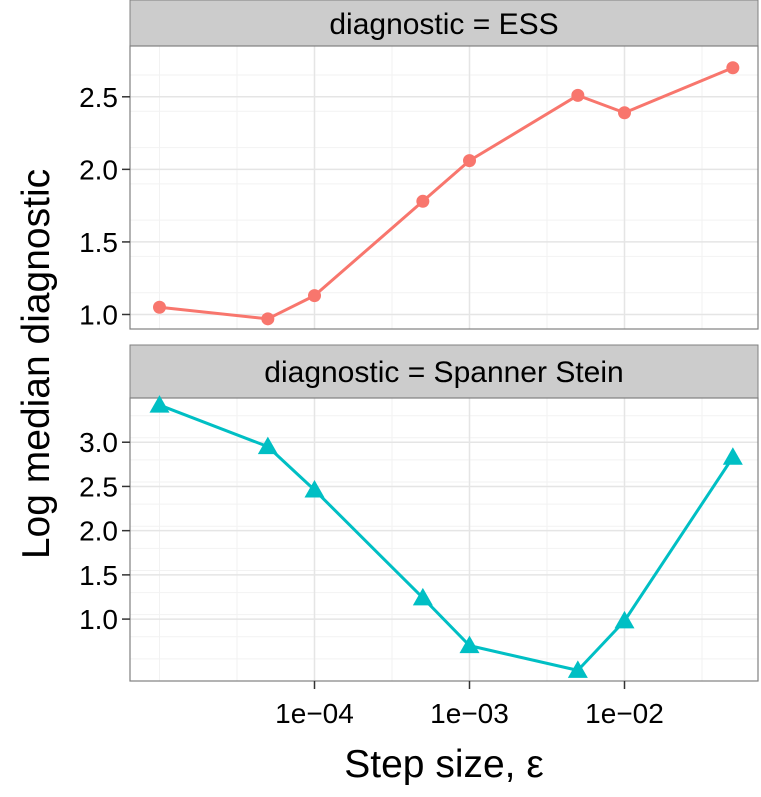 The image size is (761, 797). Describe the element at coordinates (314, 713) in the screenshot. I see `x-tick-label: 1e−04` at that location.